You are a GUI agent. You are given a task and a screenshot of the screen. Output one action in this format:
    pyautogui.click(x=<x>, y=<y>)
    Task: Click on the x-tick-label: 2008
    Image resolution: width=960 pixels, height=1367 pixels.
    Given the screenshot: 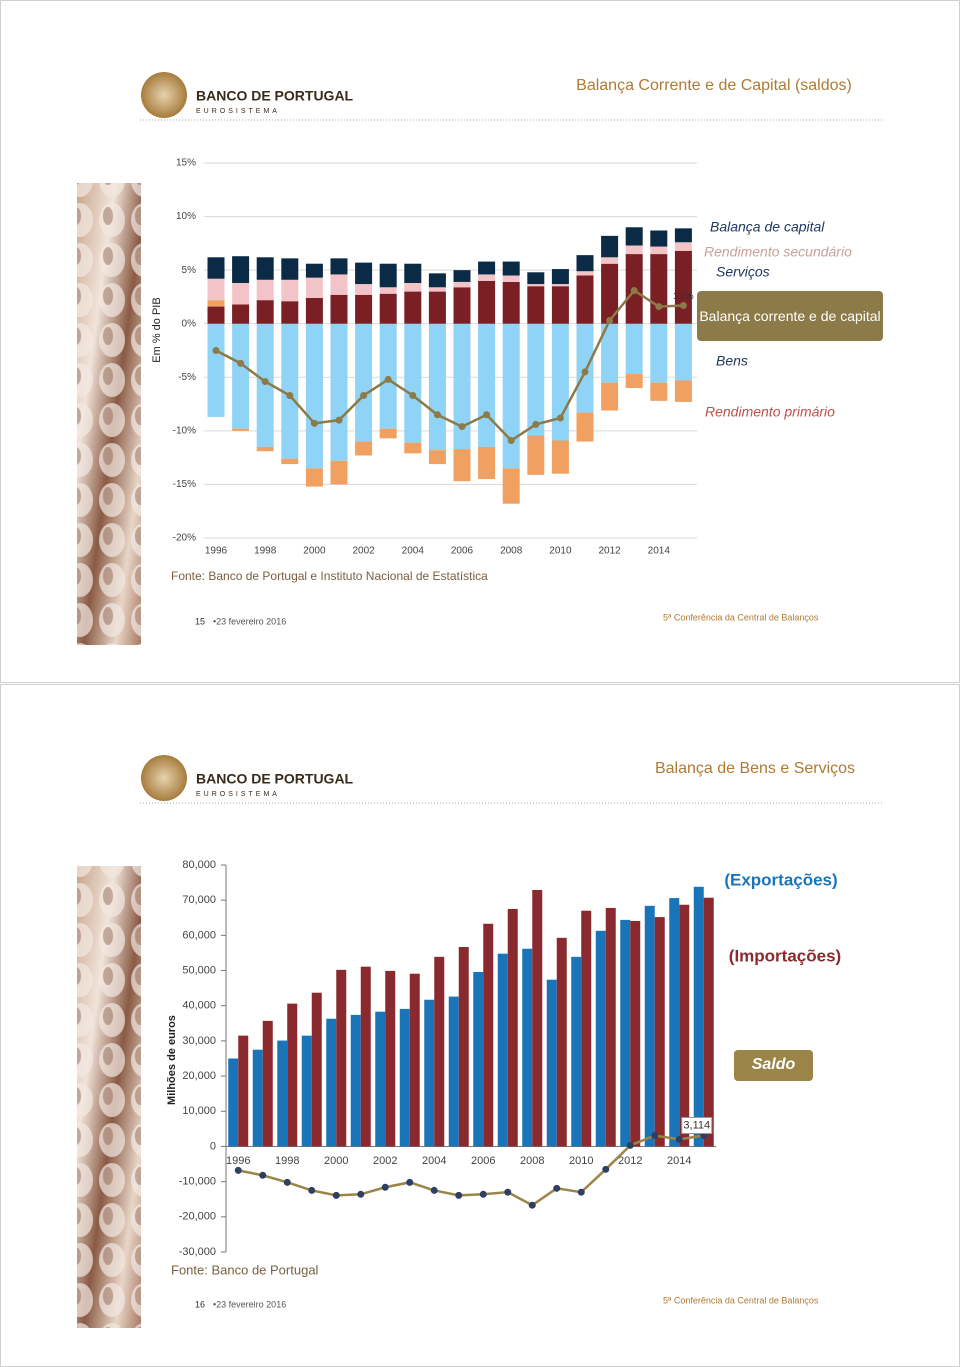 What is the action you would take?
    pyautogui.click(x=532, y=1161)
    